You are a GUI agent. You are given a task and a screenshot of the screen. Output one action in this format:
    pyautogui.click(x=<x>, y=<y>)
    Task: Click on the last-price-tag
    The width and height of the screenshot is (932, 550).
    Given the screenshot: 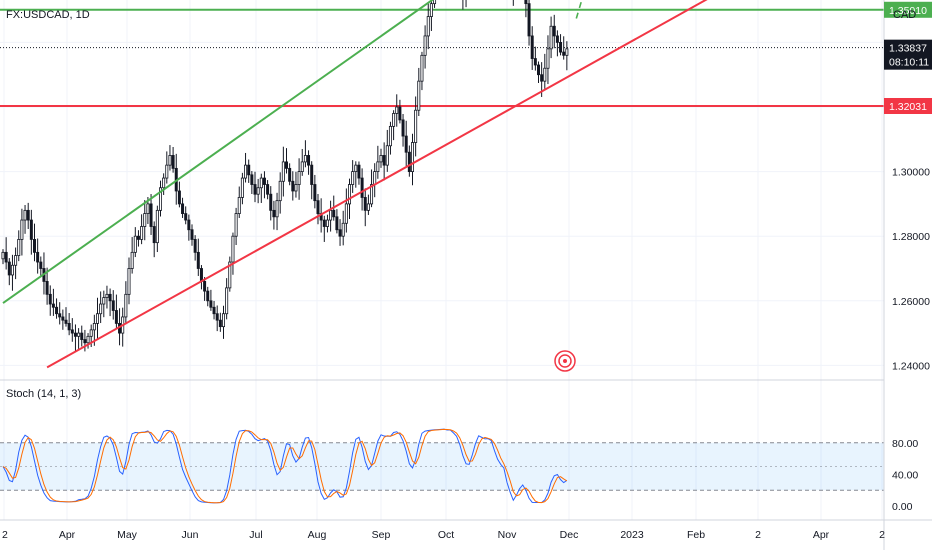 What is the action you would take?
    pyautogui.click(x=908, y=54)
    